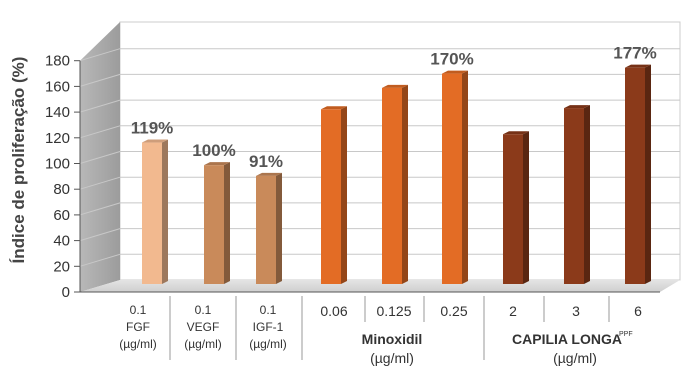 This screenshot has width=688, height=372. I want to click on bar-1: 119%, so click(152, 201).